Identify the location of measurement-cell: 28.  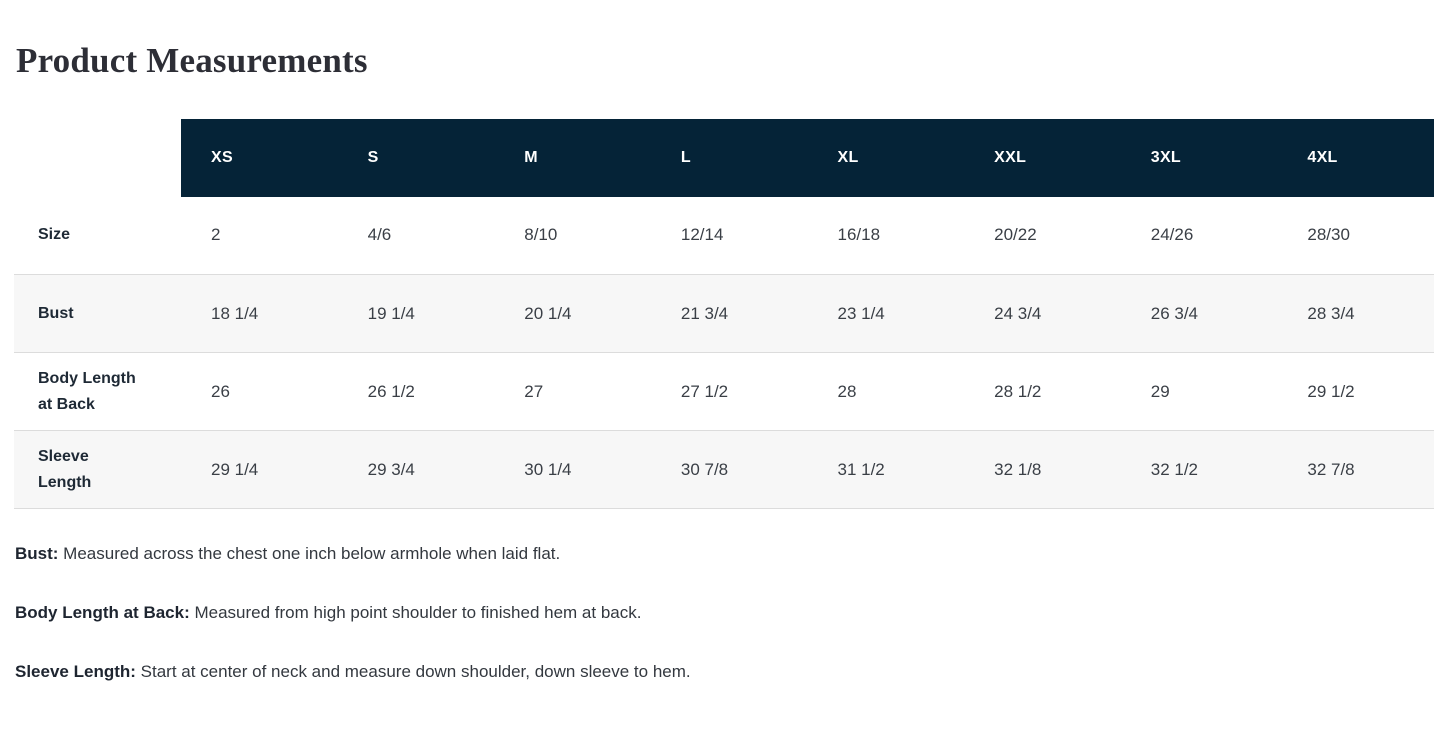
(886, 391).